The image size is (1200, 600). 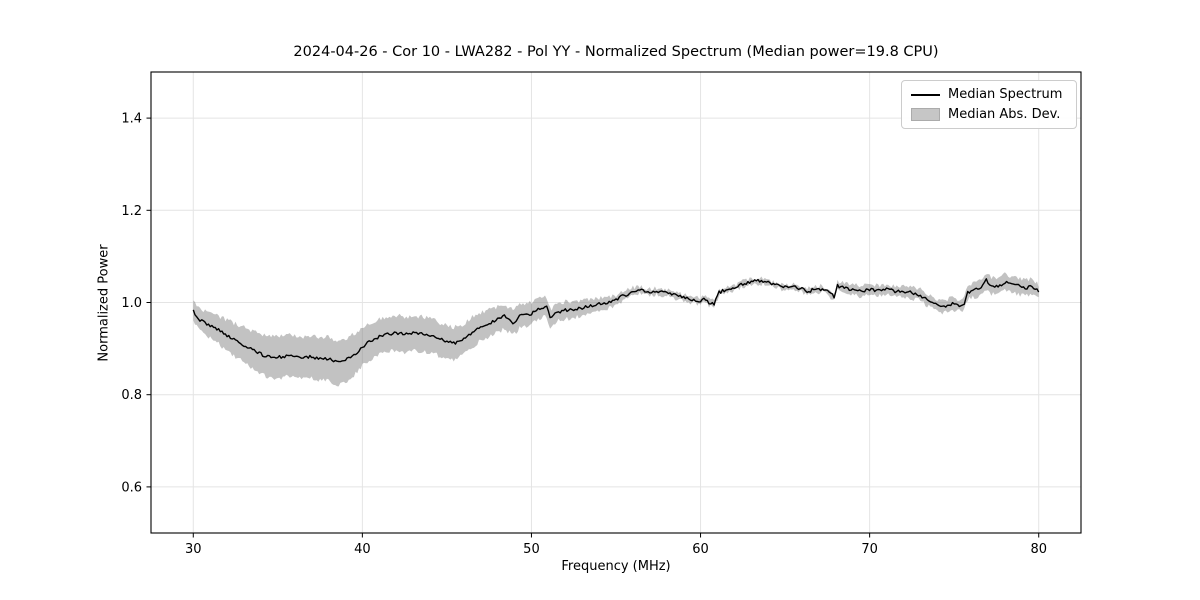 I want to click on median-abs-dev-patch-swatch, so click(x=925, y=114).